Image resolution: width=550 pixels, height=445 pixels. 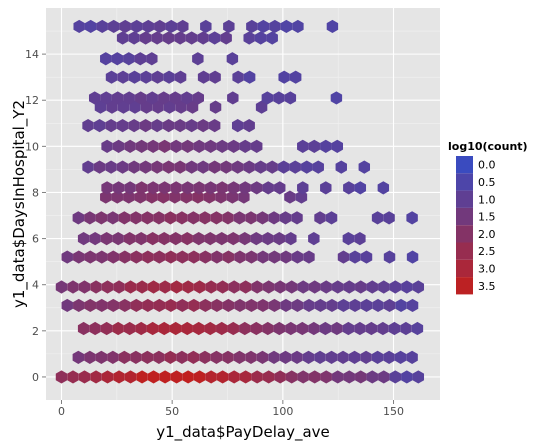 What do you see at coordinates (35, 377) in the screenshot?
I see `y-tick-label: 0` at bounding box center [35, 377].